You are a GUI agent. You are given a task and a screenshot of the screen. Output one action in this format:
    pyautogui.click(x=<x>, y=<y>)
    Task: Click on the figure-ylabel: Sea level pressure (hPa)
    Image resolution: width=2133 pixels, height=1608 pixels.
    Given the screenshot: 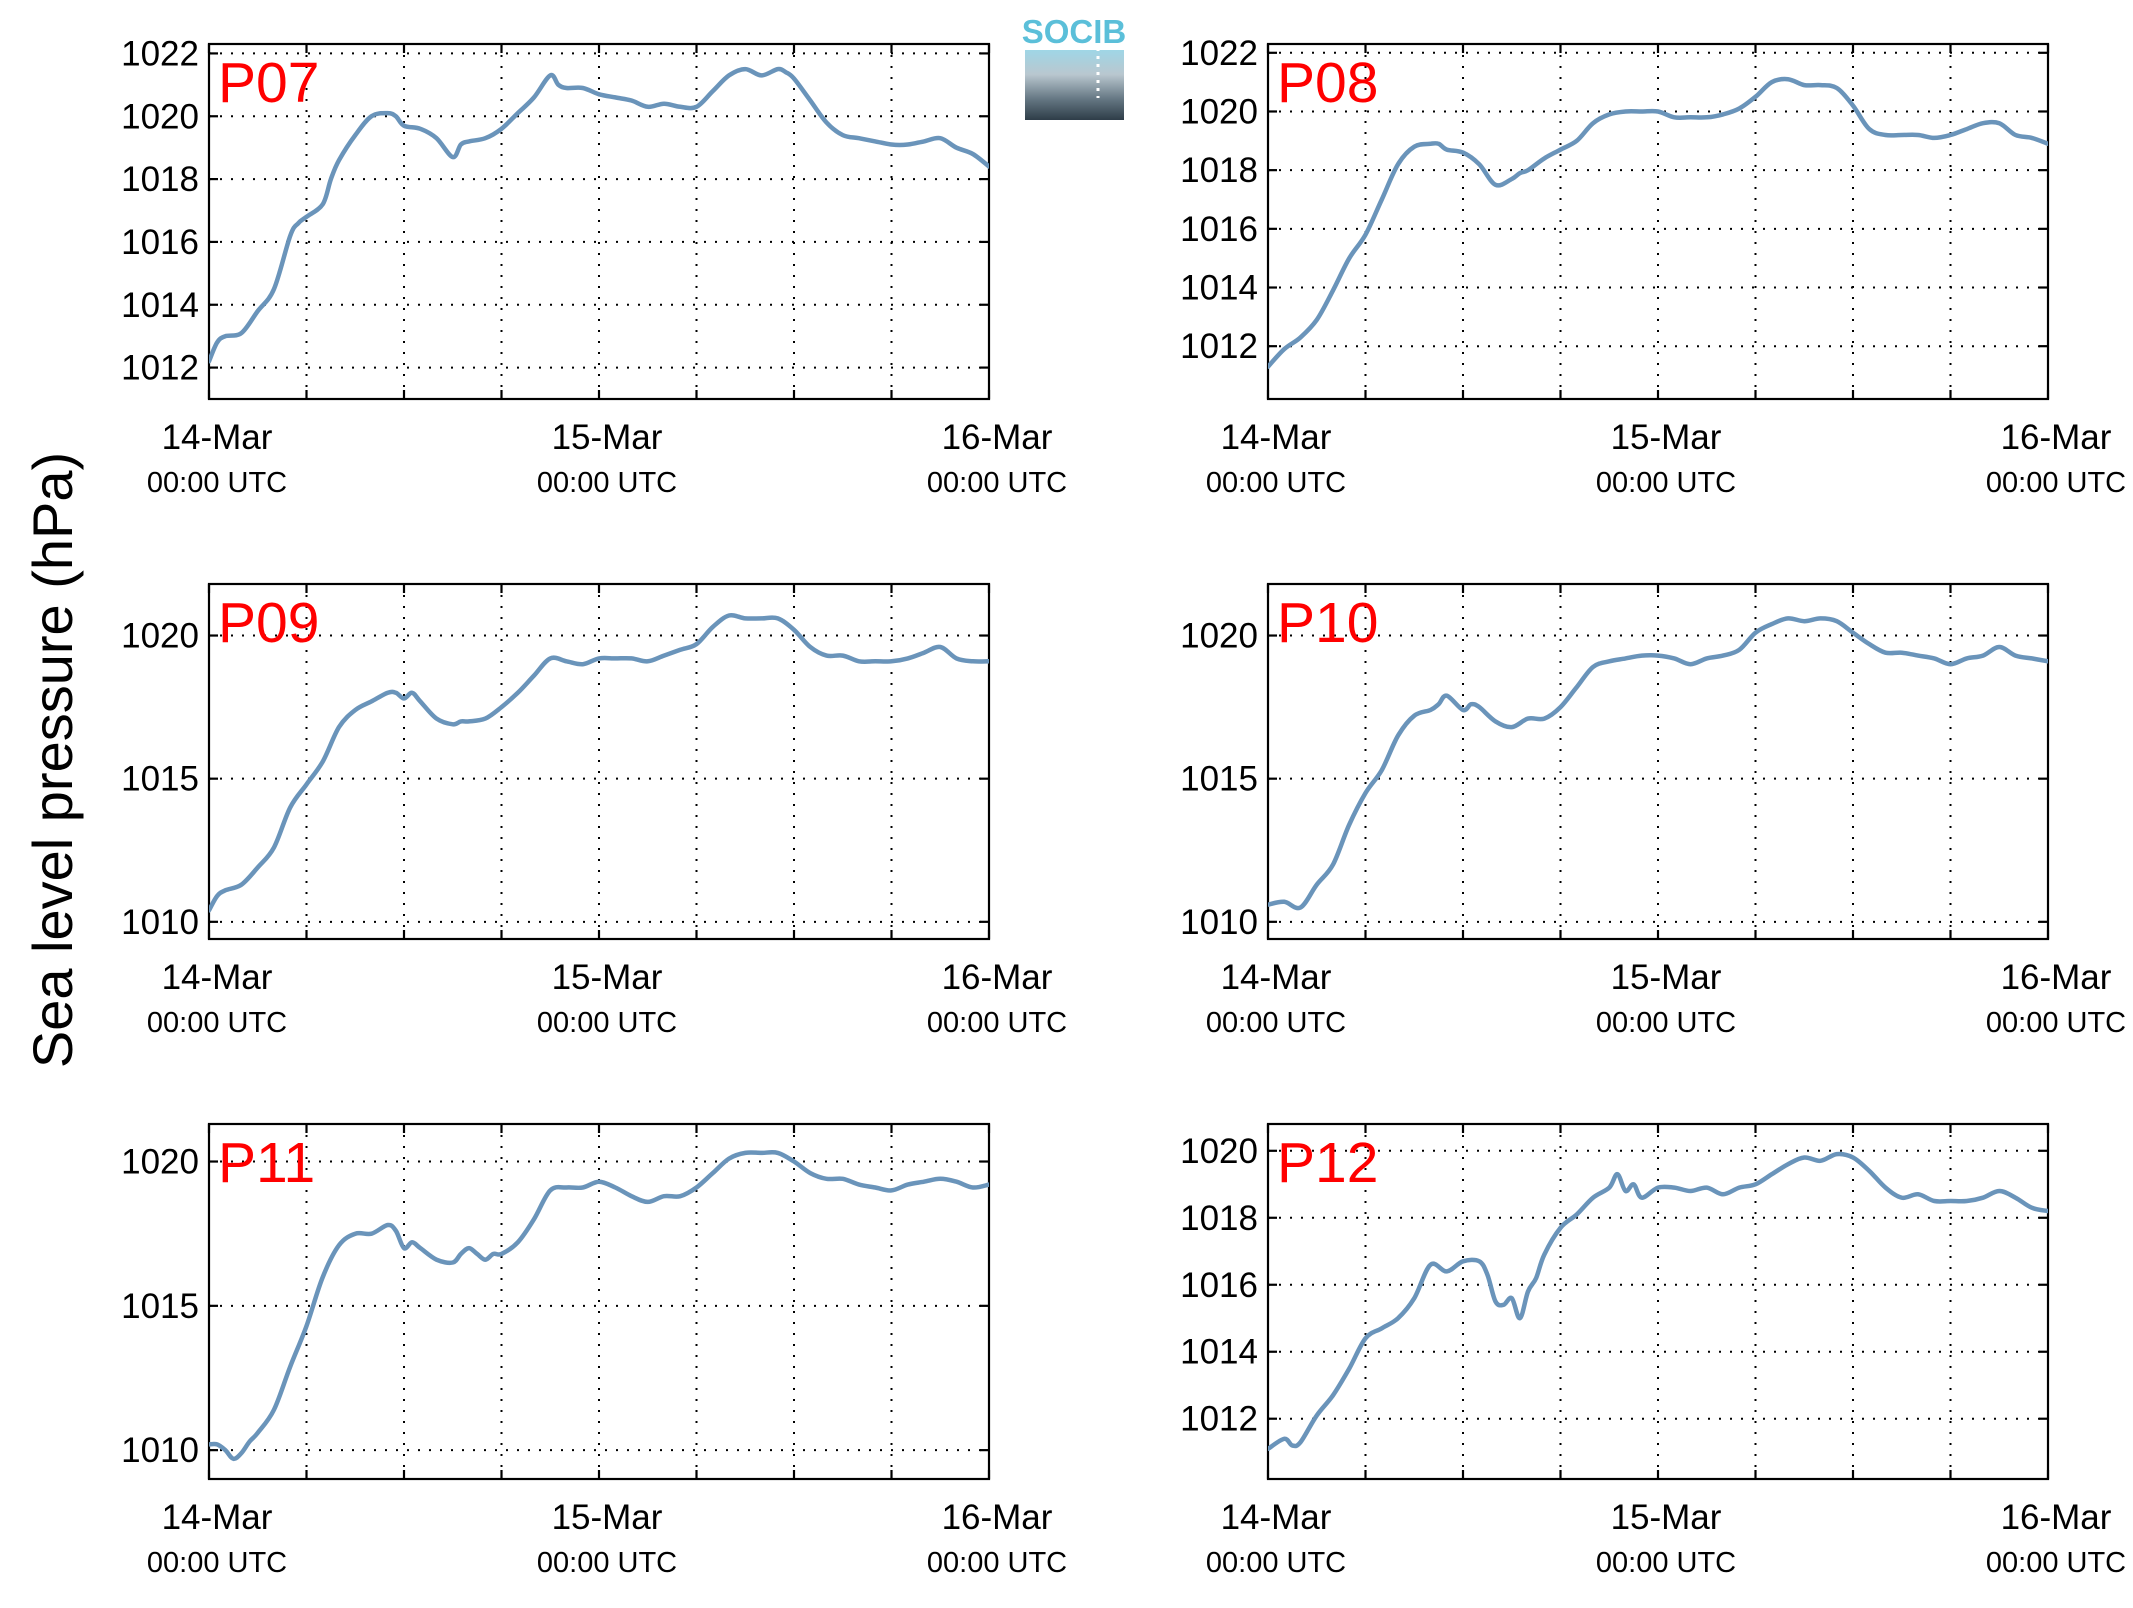 What is the action you would take?
    pyautogui.click(x=52, y=760)
    